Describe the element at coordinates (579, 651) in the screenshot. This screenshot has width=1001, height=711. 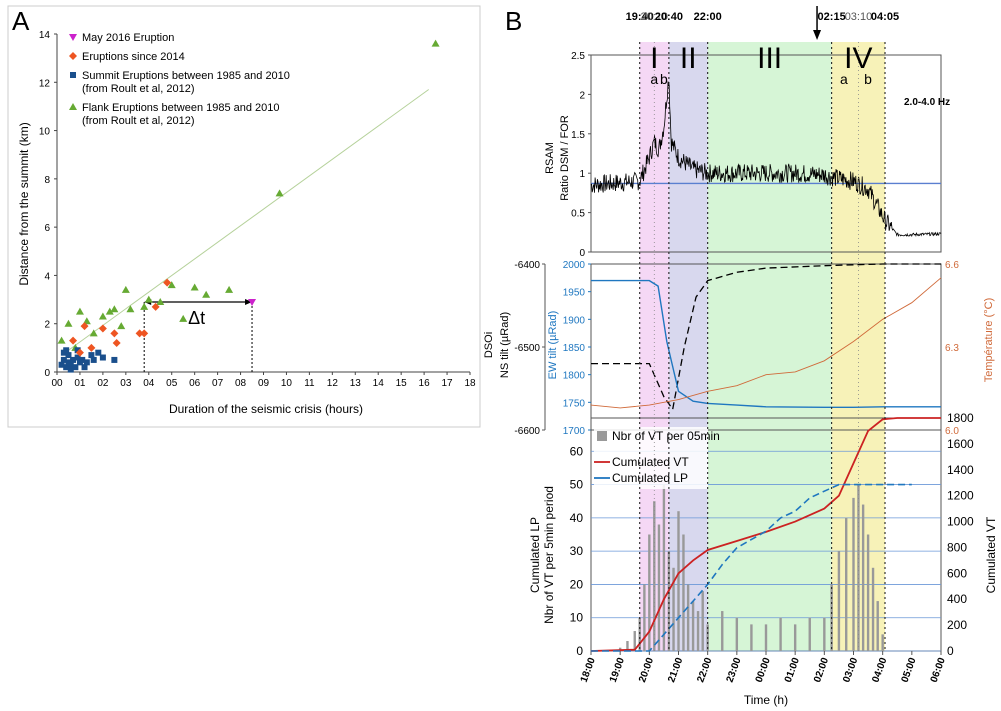
I see `counts-left-tick-label: 0` at that location.